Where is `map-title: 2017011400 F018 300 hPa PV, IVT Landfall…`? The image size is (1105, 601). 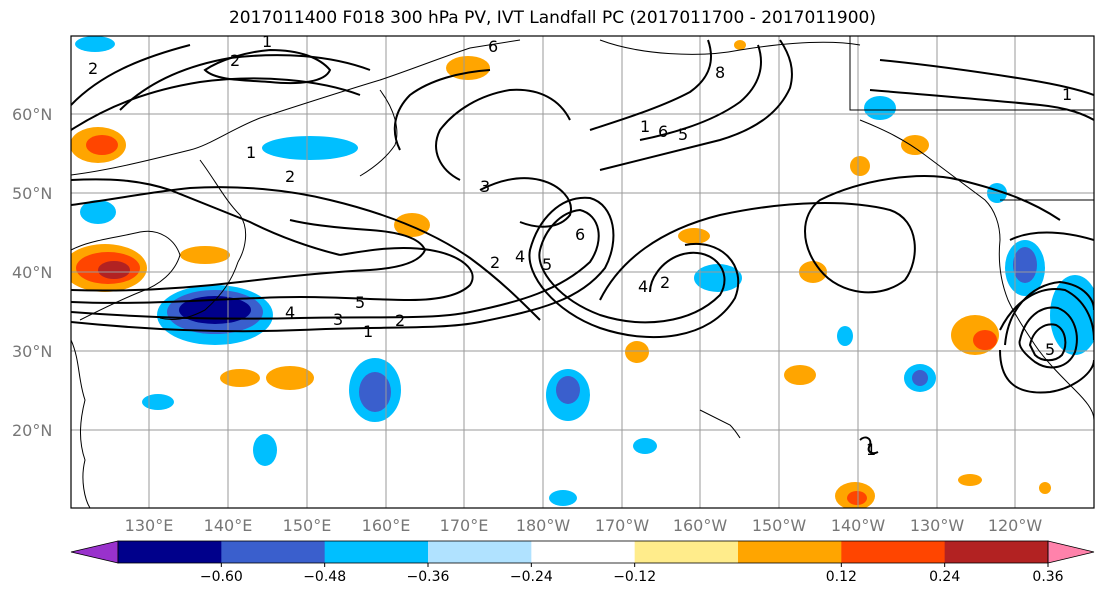
map-title: 2017011400 F018 300 hPa PV, IVT Landfall… is located at coordinates (552, 18).